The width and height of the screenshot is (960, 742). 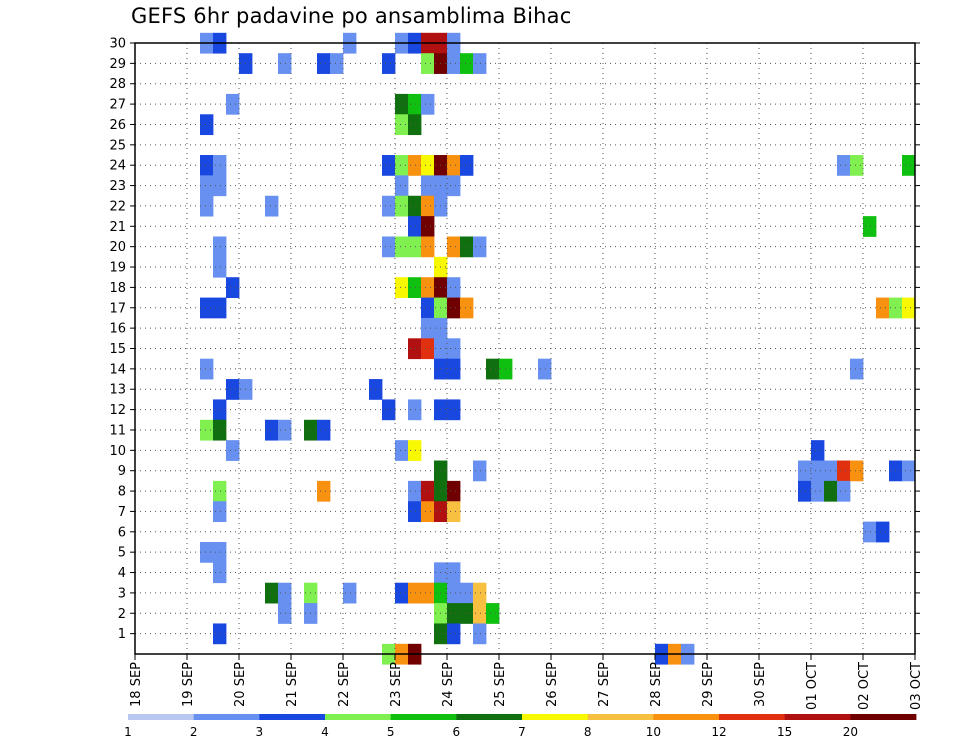 What do you see at coordinates (260, 732) in the screenshot?
I see `colorbar-label: 3` at bounding box center [260, 732].